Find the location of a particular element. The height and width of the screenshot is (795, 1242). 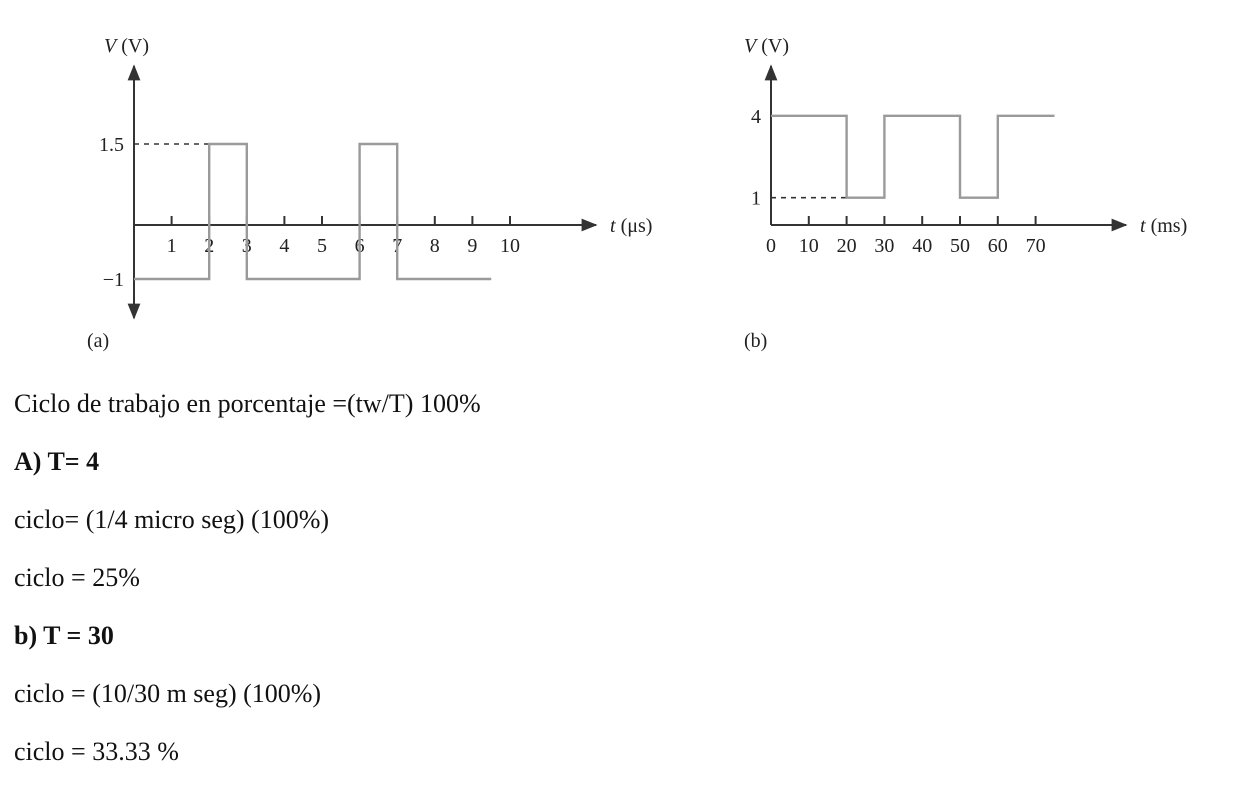

part-a-calculation: ciclo= (1/4 micro seg) (100%) is located at coordinates (172, 519).